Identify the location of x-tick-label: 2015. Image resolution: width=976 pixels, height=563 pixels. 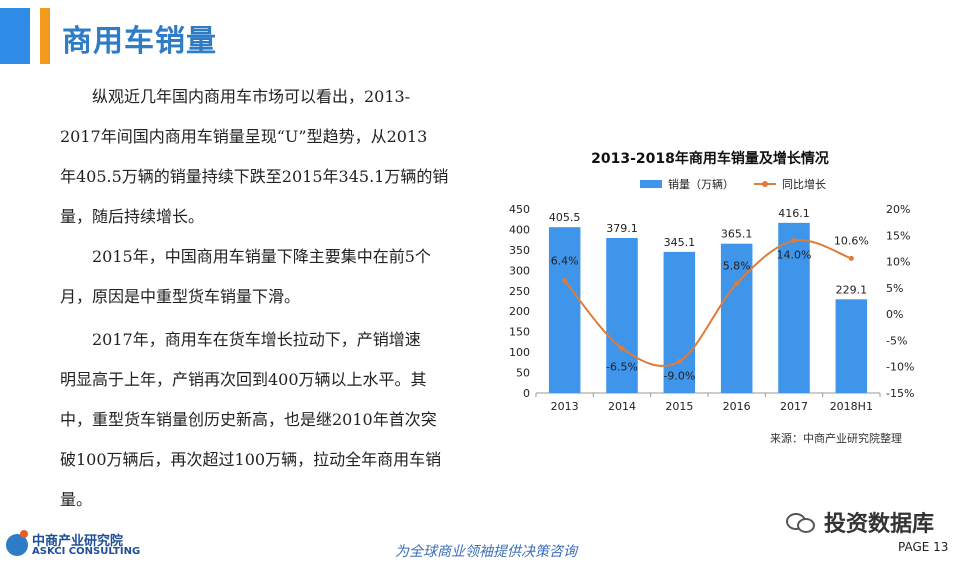
(679, 406).